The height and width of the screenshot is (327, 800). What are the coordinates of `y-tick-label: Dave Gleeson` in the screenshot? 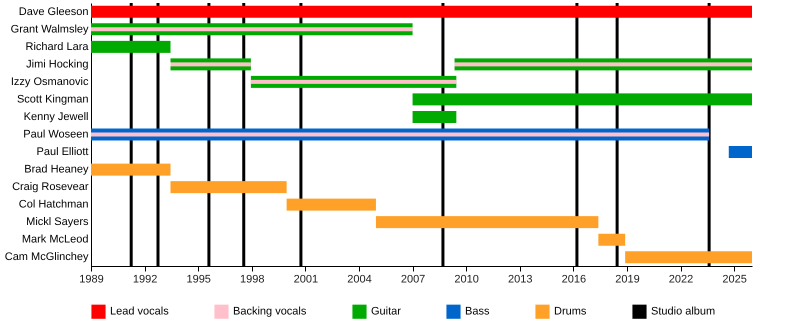 It's located at (53, 12).